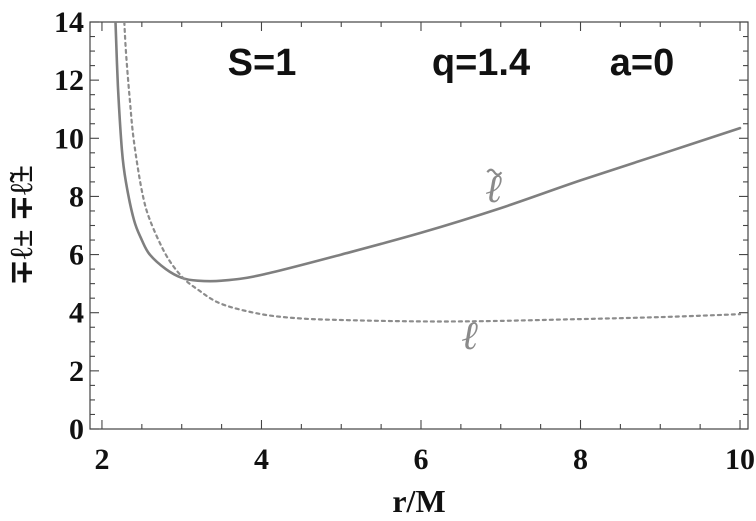 This screenshot has width=756, height=521. What do you see at coordinates (76, 255) in the screenshot?
I see `y-tick-label: 6` at bounding box center [76, 255].